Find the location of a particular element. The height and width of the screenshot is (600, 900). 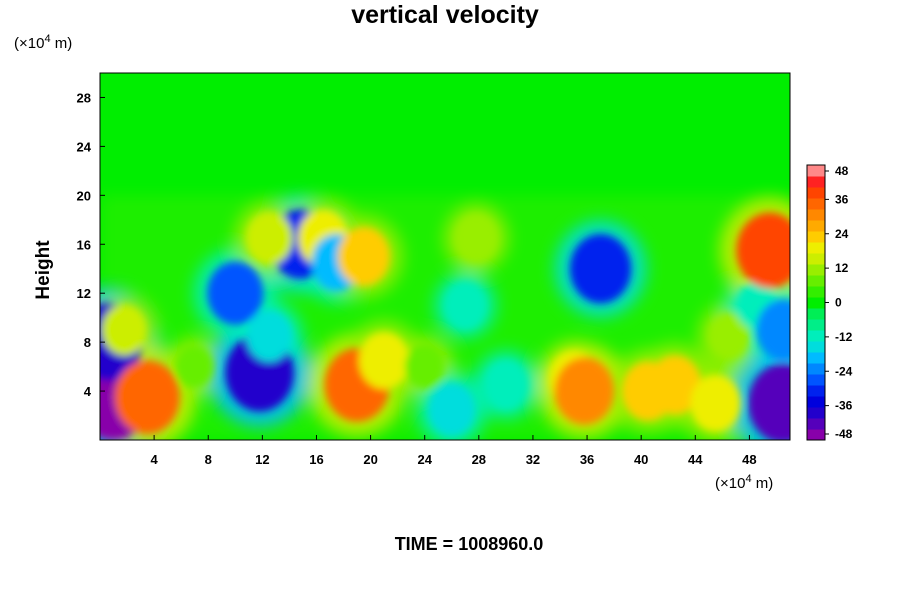

x-axis-unit: (×104 m) is located at coordinates (744, 482).